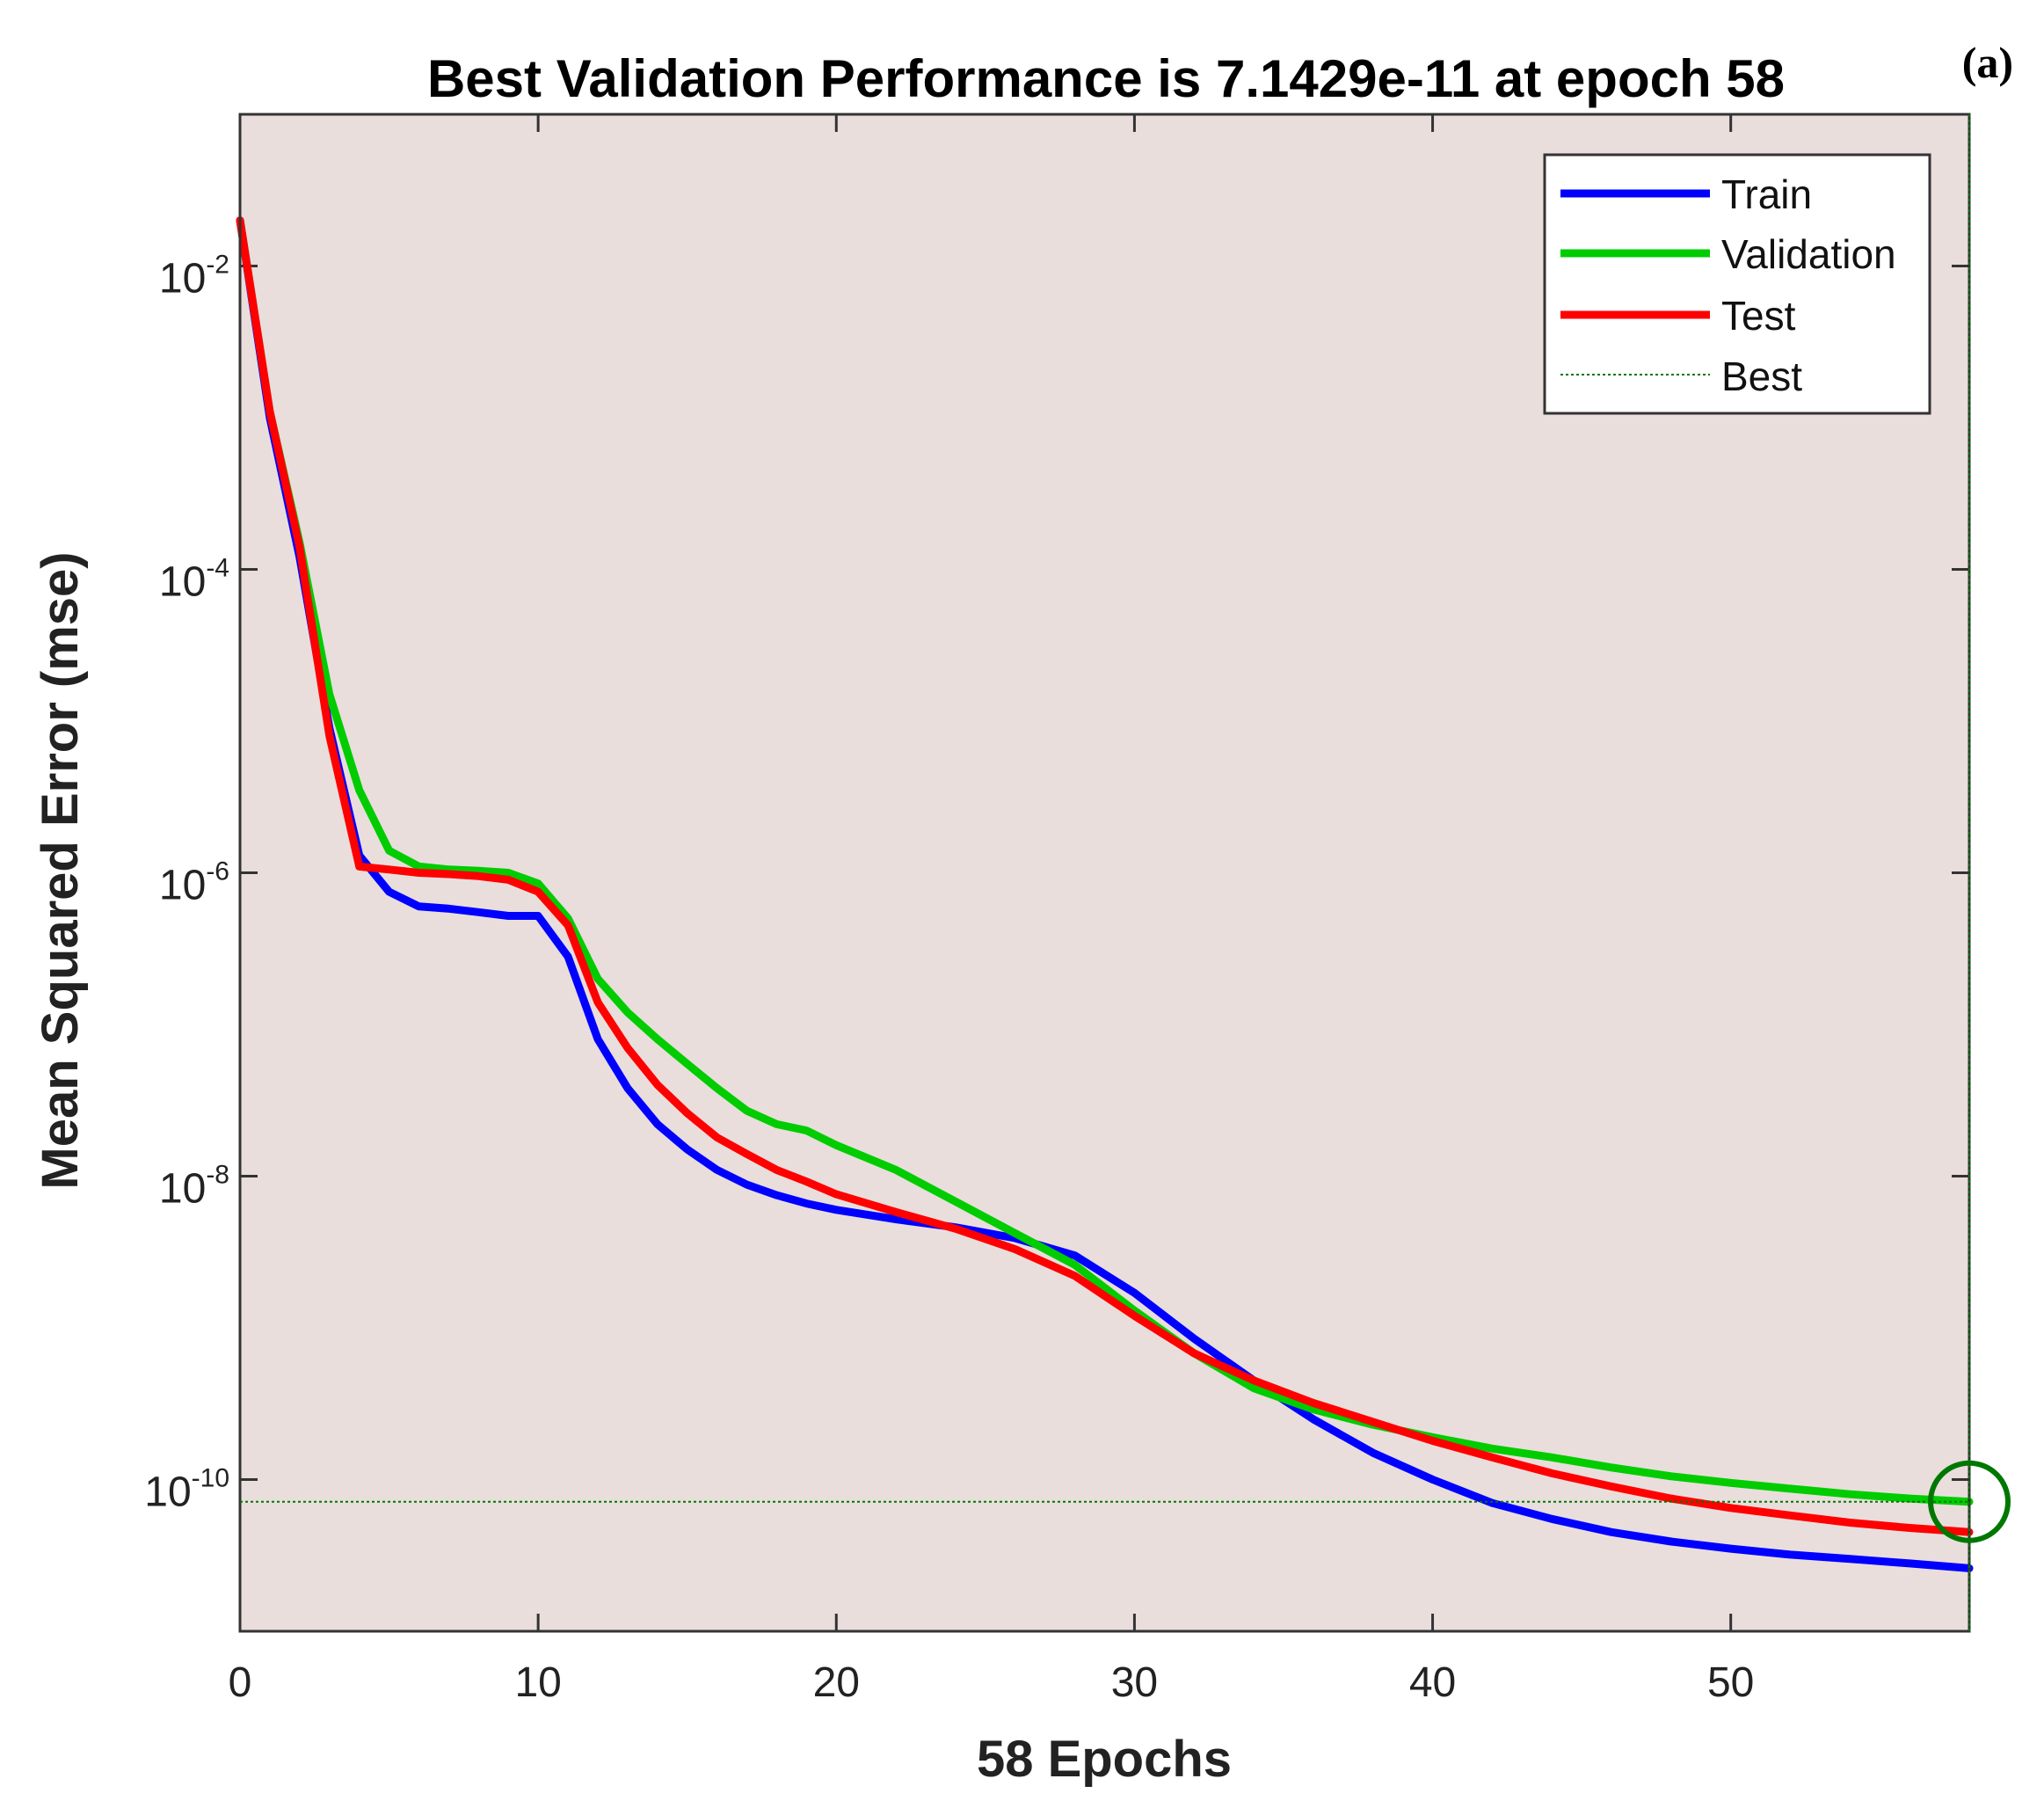 This screenshot has height=1808, width=2044. I want to click on x-tick-label: 40, so click(1432, 1683).